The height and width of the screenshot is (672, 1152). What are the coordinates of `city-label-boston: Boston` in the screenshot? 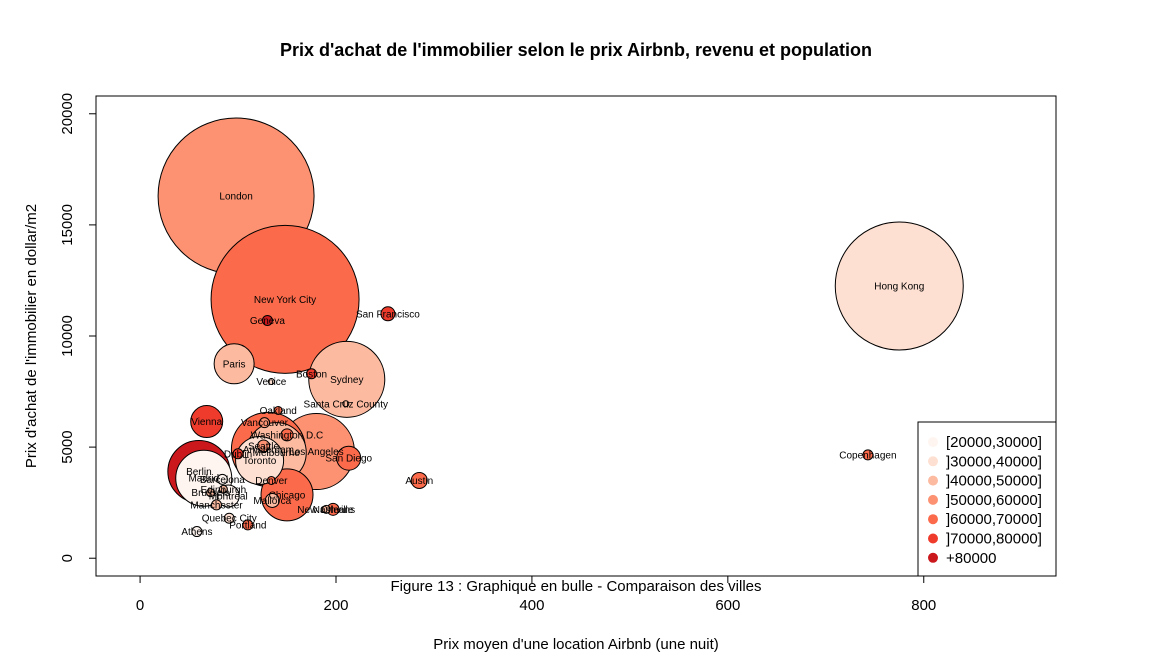 It's located at (311, 374).